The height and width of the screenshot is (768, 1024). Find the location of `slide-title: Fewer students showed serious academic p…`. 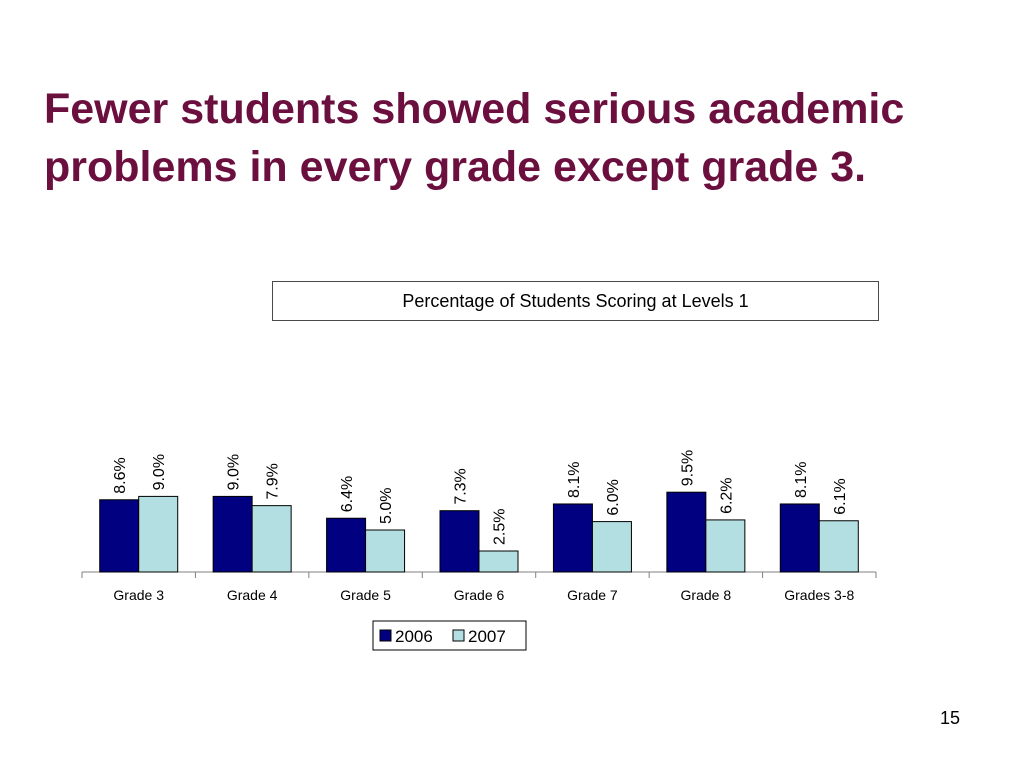

slide-title: Fewer students showed serious academic p… is located at coordinates (474, 138).